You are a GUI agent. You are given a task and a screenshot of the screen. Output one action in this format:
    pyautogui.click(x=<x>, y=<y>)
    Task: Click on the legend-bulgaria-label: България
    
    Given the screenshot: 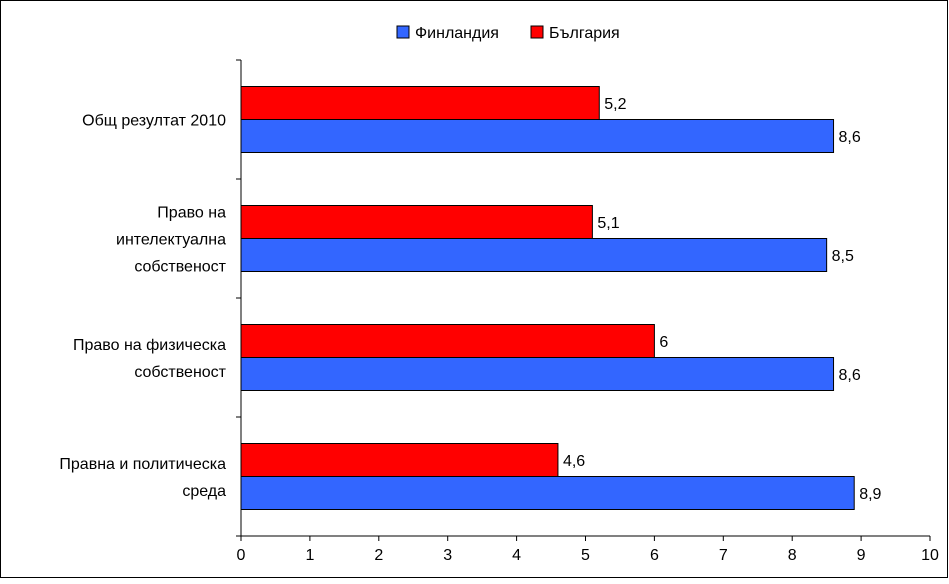 What is the action you would take?
    pyautogui.click(x=584, y=33)
    